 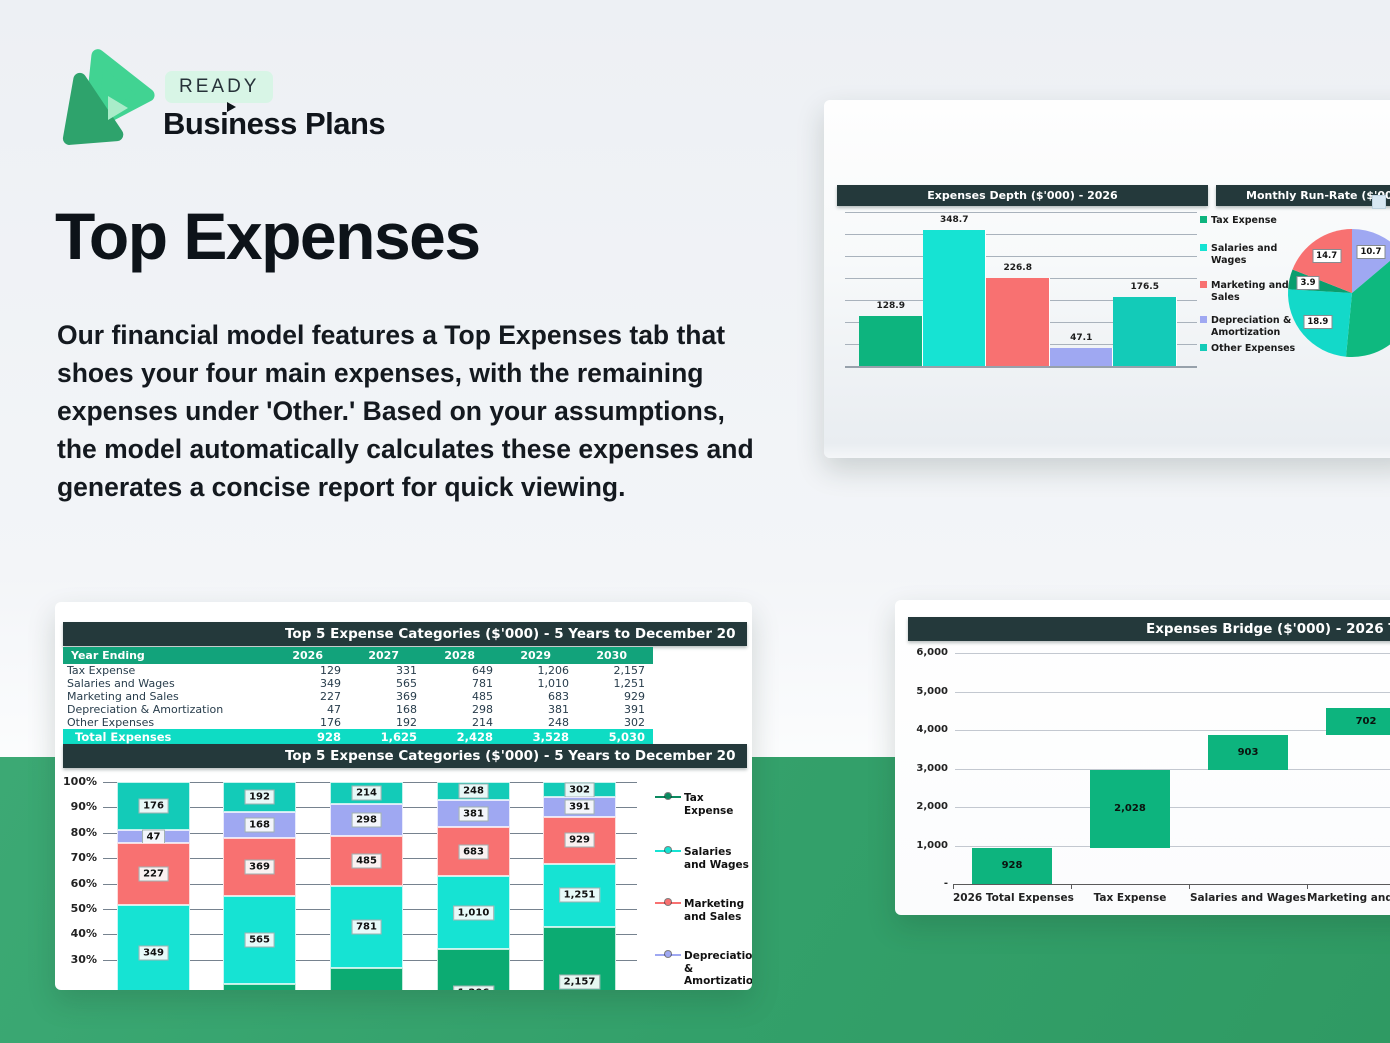 I want to click on column-header: 2026, so click(x=311, y=655).